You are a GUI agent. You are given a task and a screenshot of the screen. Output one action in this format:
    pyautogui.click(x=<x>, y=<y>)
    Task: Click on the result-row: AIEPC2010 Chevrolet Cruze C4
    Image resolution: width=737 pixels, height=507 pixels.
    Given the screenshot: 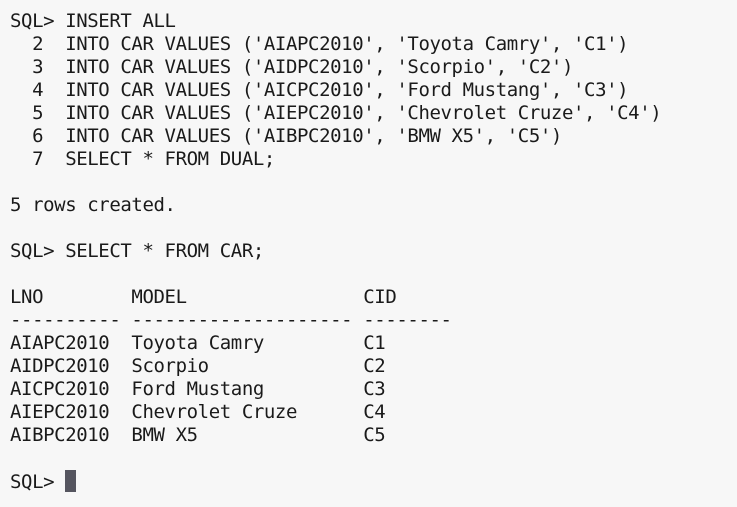 What is the action you would take?
    pyautogui.click(x=198, y=412)
    